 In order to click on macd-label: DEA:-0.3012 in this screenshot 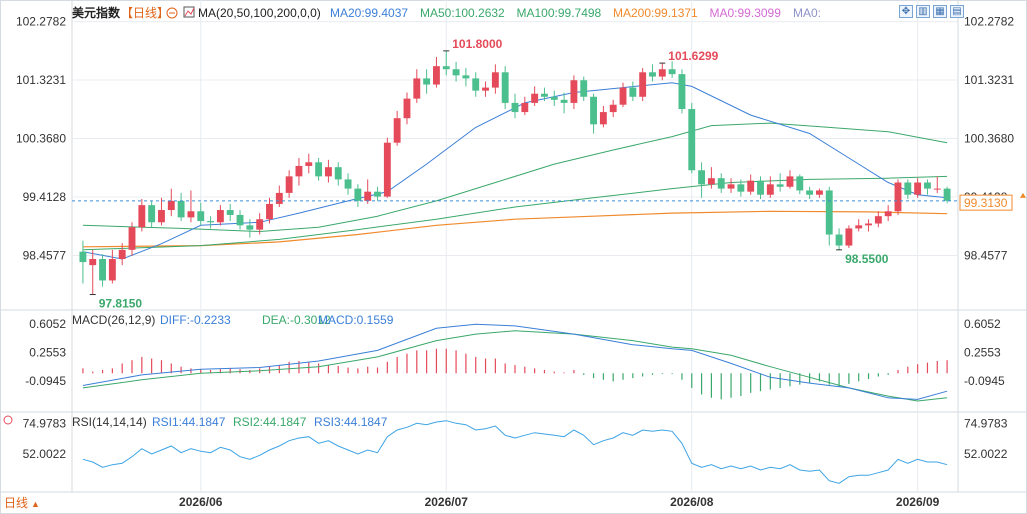, I will do `click(296, 320)`.